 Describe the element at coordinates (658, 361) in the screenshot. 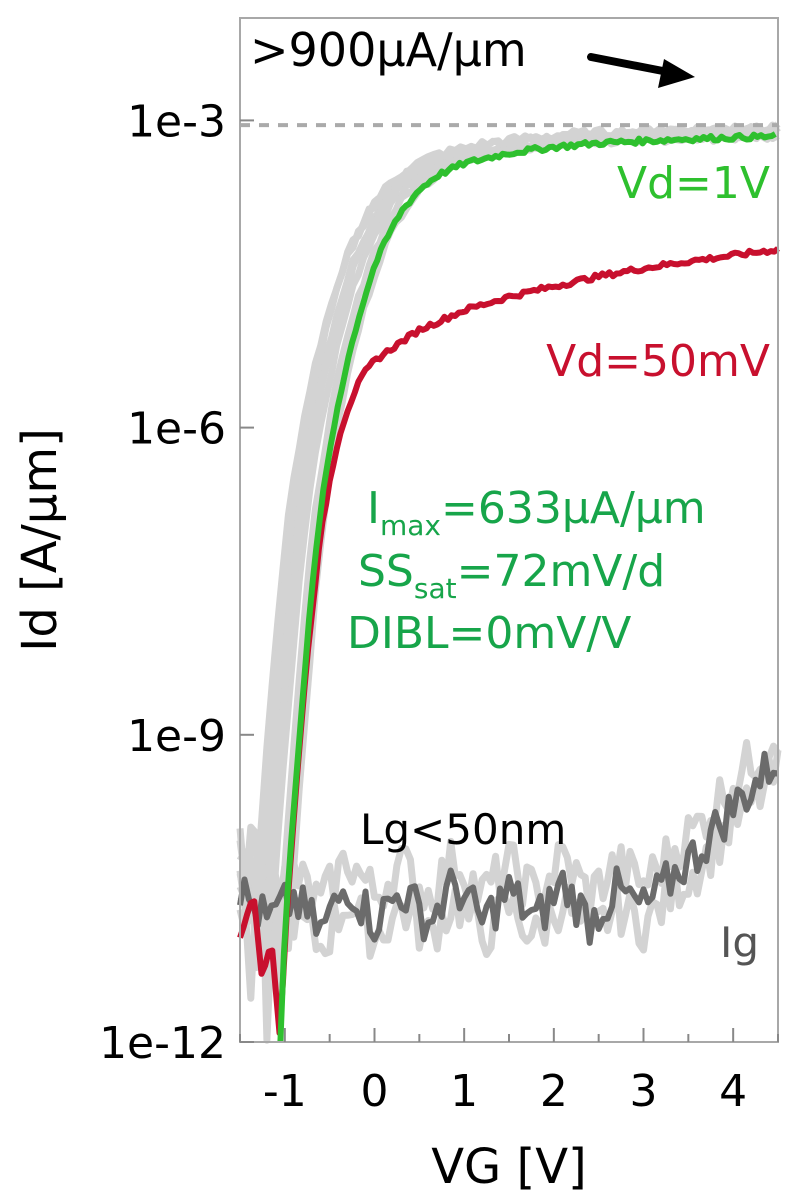

I see `label-vd50: Vd=50mV` at that location.